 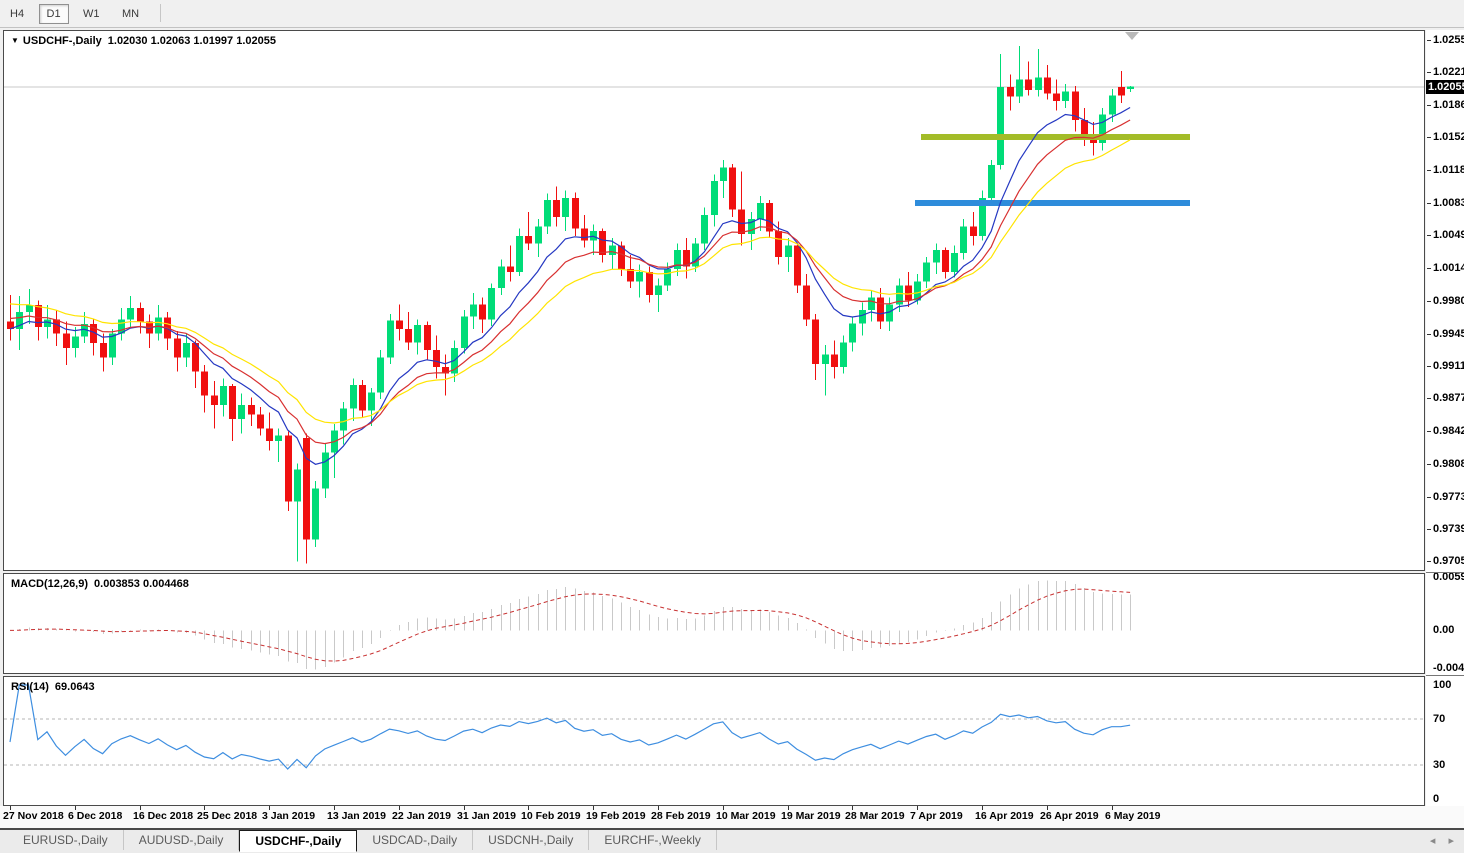 I want to click on macd-values: 0.003853 0.004468, so click(x=141, y=584).